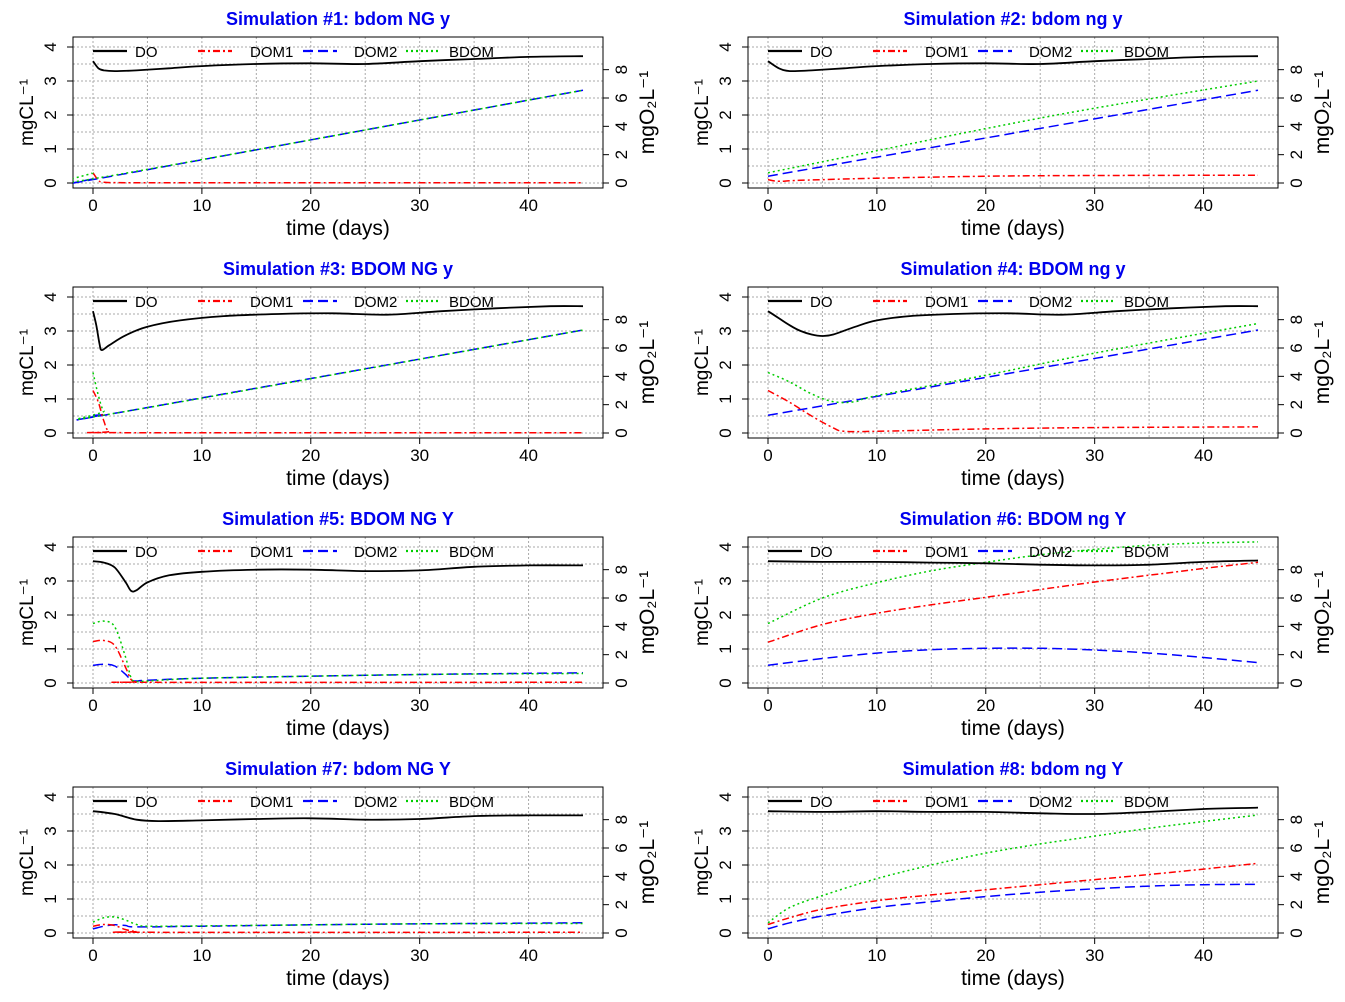  I want to click on chart-title: Simulation #2: bdom ng y, so click(1012, 19).